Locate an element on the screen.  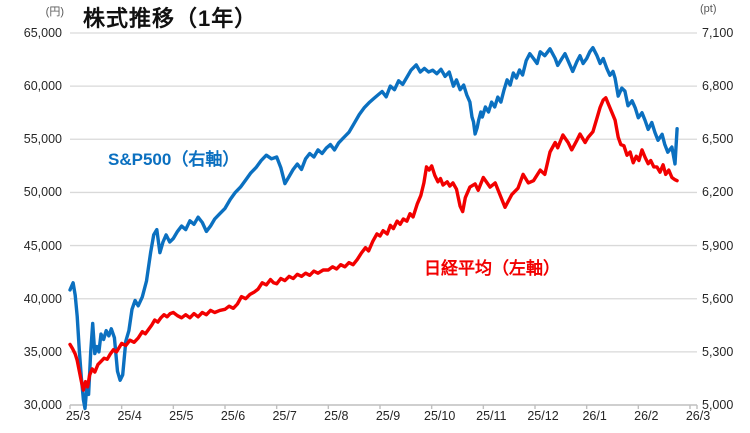
x-axis-tick: 25/7 is located at coordinates (284, 416).